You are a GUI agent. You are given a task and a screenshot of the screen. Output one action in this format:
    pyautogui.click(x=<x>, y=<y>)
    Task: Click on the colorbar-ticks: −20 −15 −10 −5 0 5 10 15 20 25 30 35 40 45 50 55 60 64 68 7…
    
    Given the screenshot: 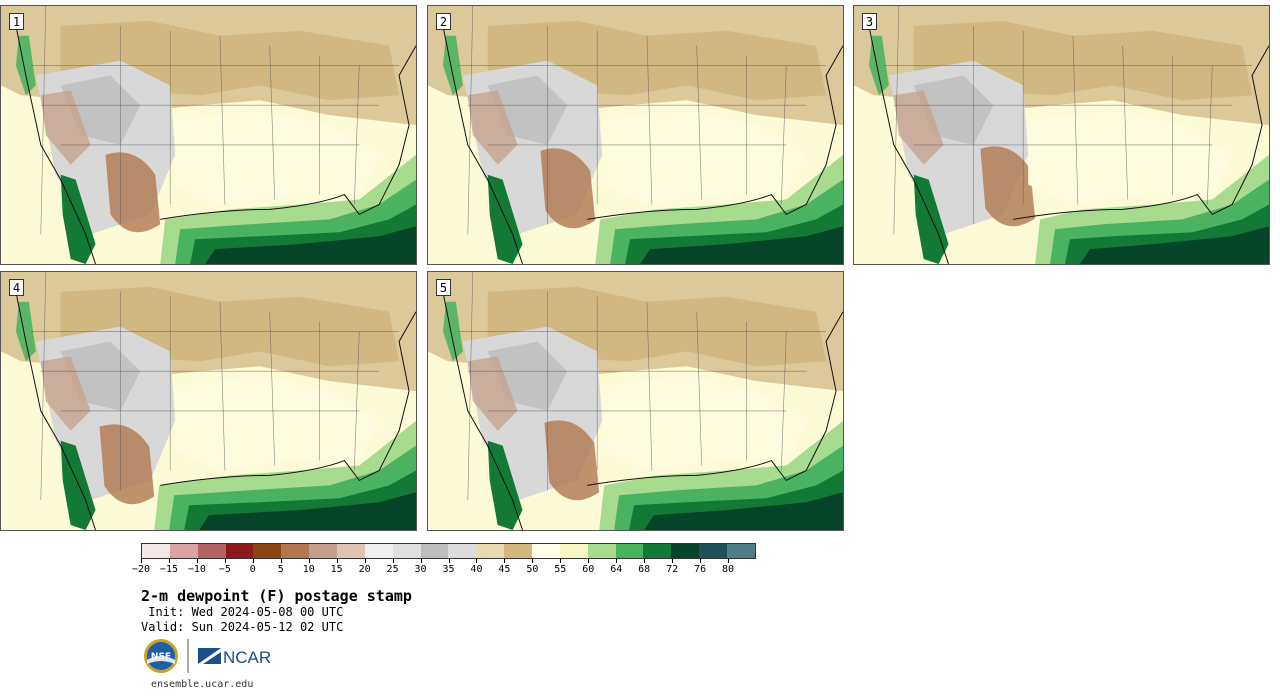 What is the action you would take?
    pyautogui.click(x=444, y=571)
    